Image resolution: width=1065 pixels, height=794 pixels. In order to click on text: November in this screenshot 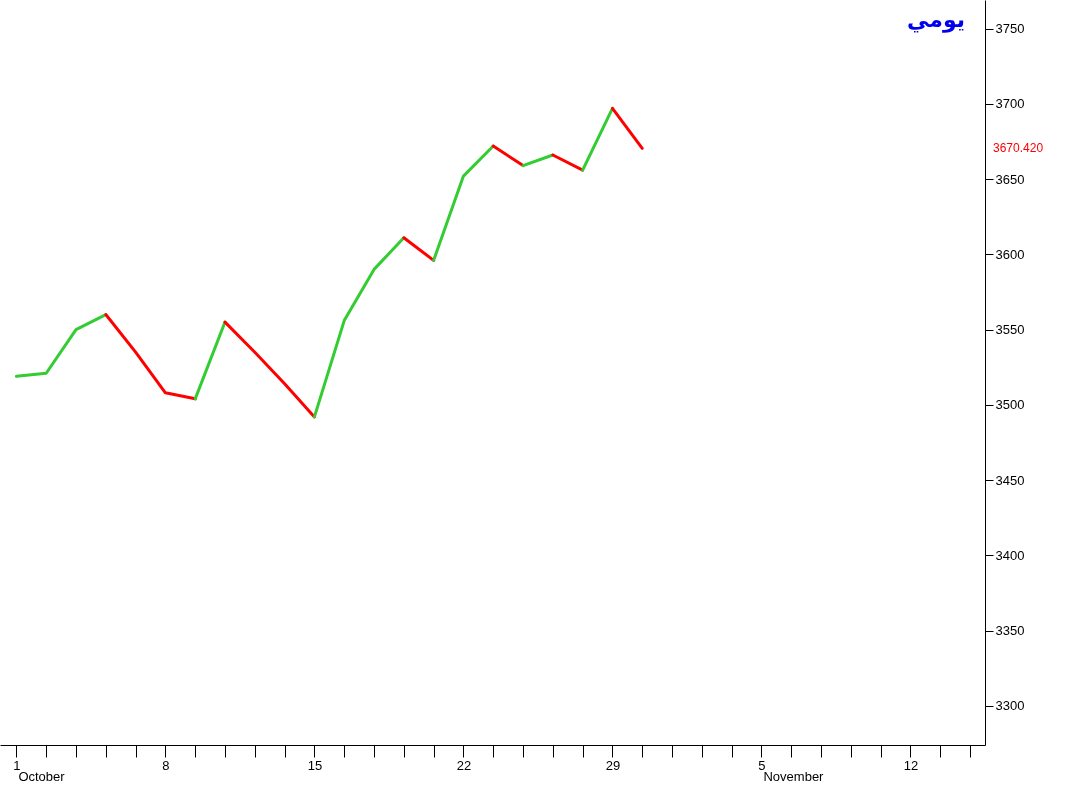, I will do `click(794, 776)`.